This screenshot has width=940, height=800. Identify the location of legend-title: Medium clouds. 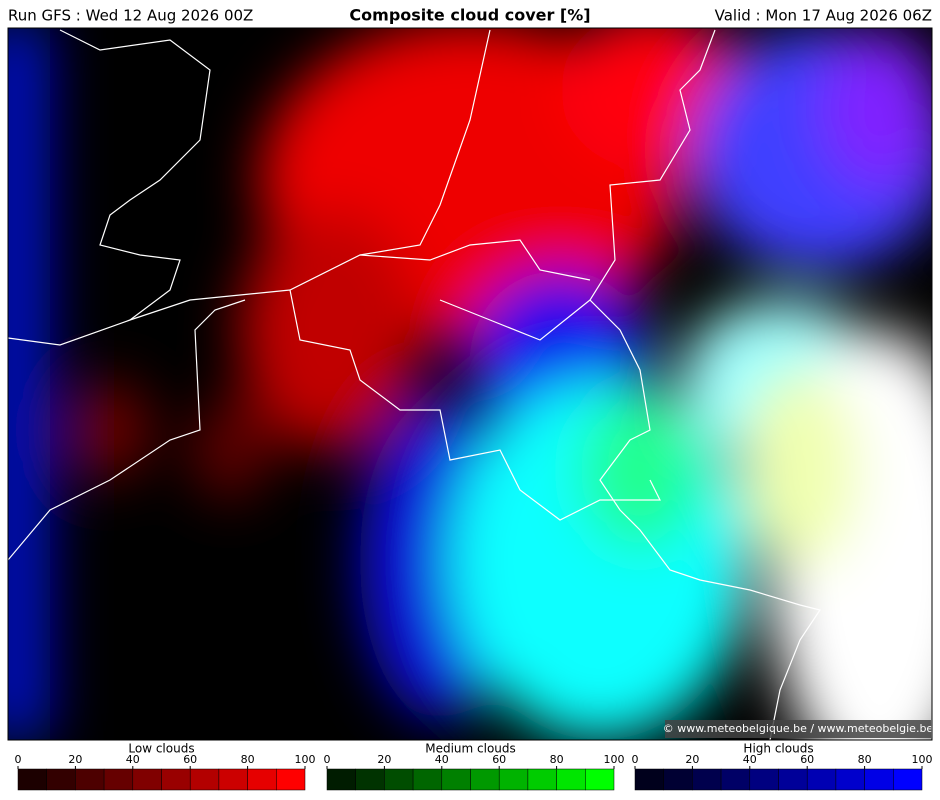
(470, 749).